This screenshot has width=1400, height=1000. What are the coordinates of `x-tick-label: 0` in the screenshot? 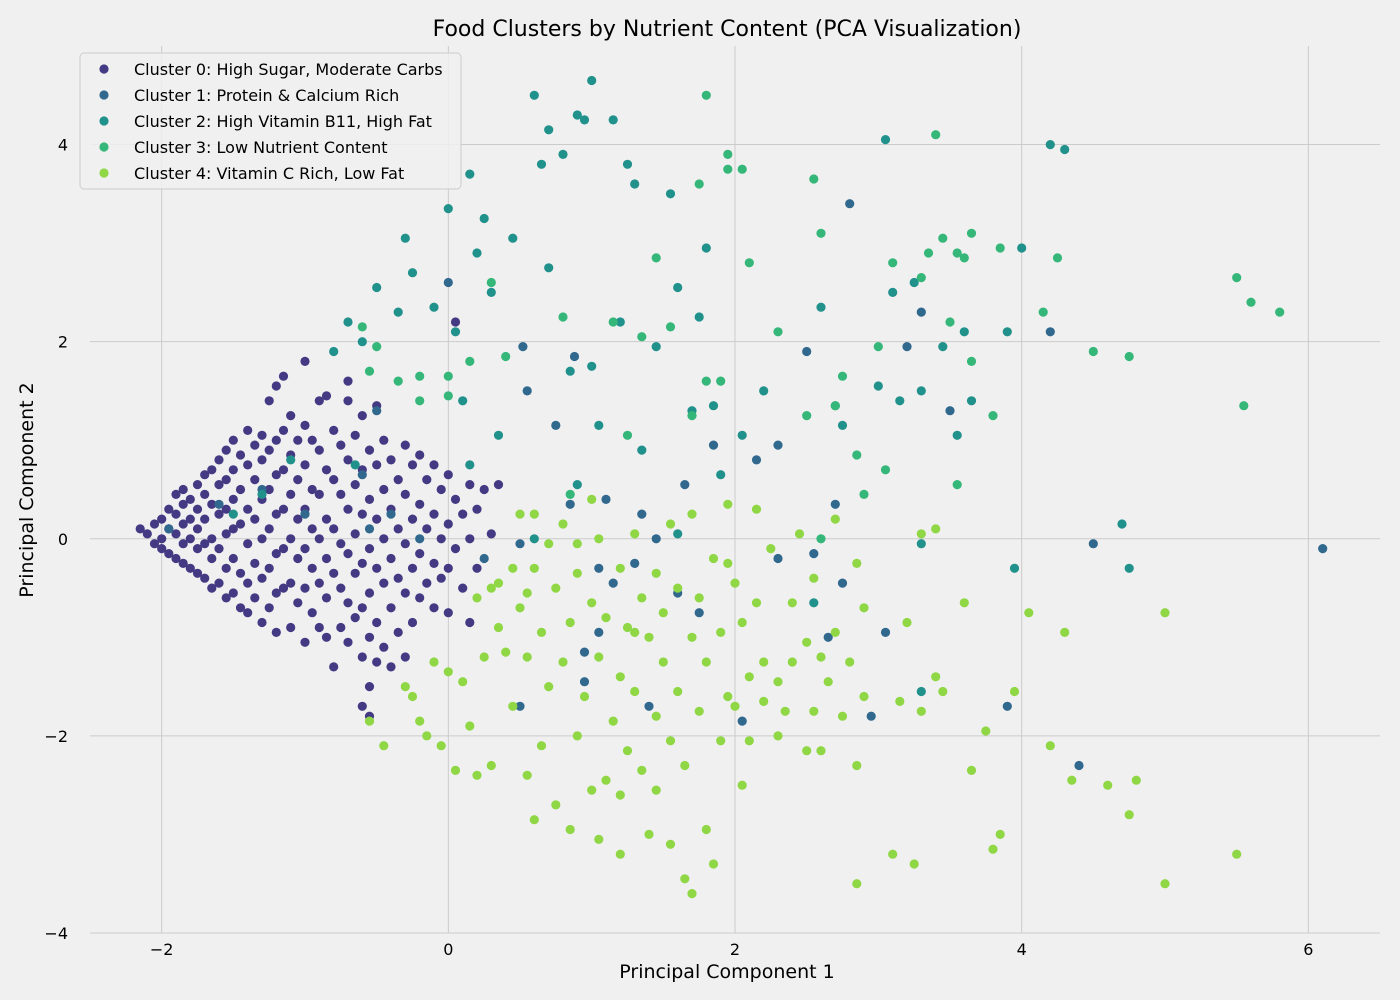 It's located at (448, 949).